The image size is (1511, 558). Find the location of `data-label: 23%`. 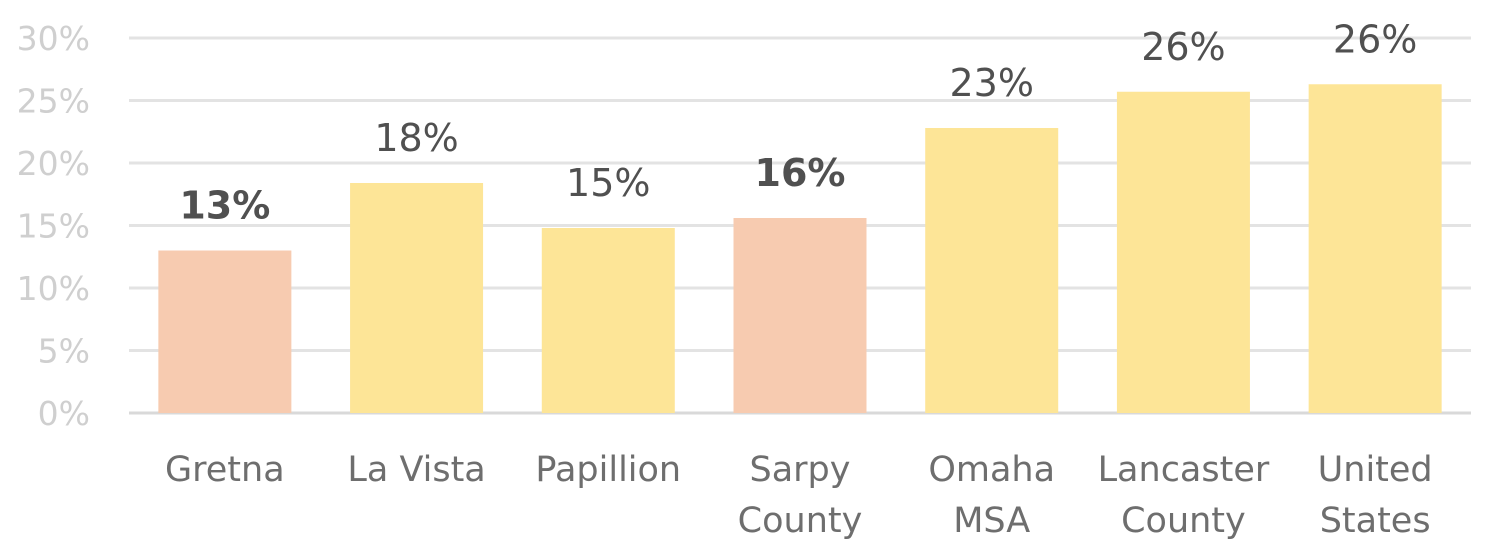

data-label: 23% is located at coordinates (991, 83).